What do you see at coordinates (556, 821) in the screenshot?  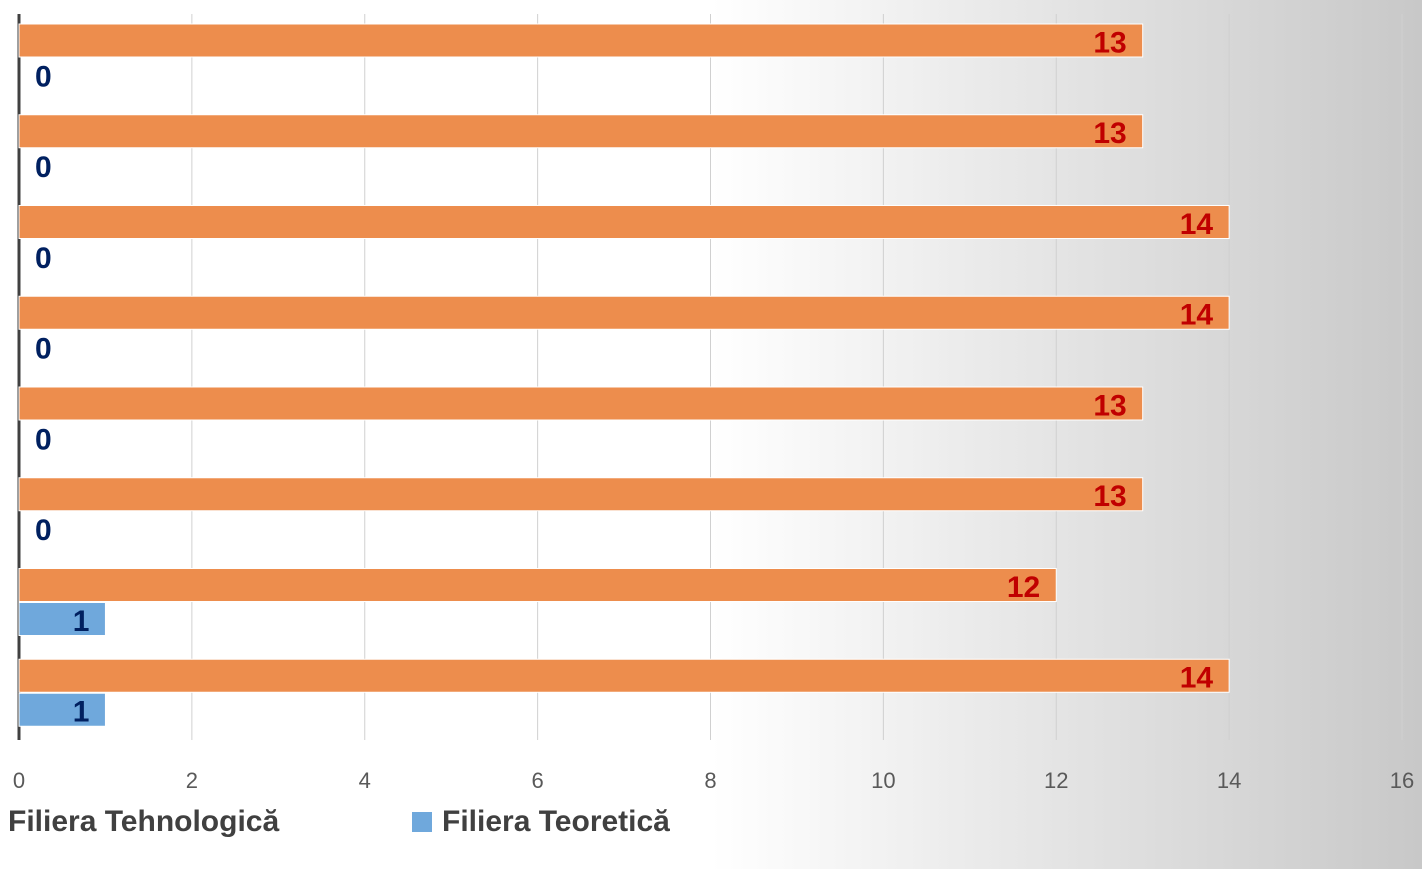 I see `legend-label: Filiera Teoretică` at bounding box center [556, 821].